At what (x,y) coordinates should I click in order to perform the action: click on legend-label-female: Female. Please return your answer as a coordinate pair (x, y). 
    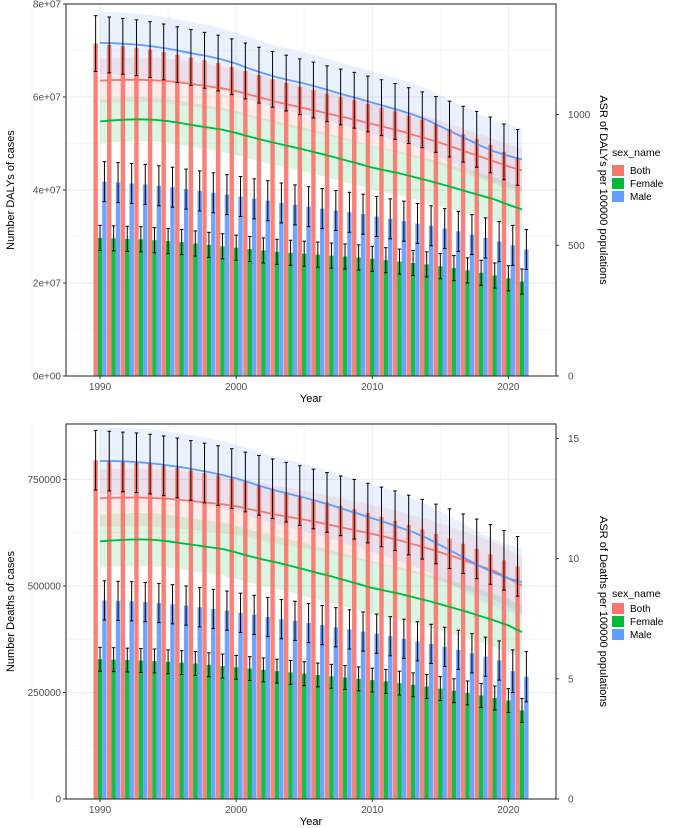
    Looking at the image, I should click on (647, 184).